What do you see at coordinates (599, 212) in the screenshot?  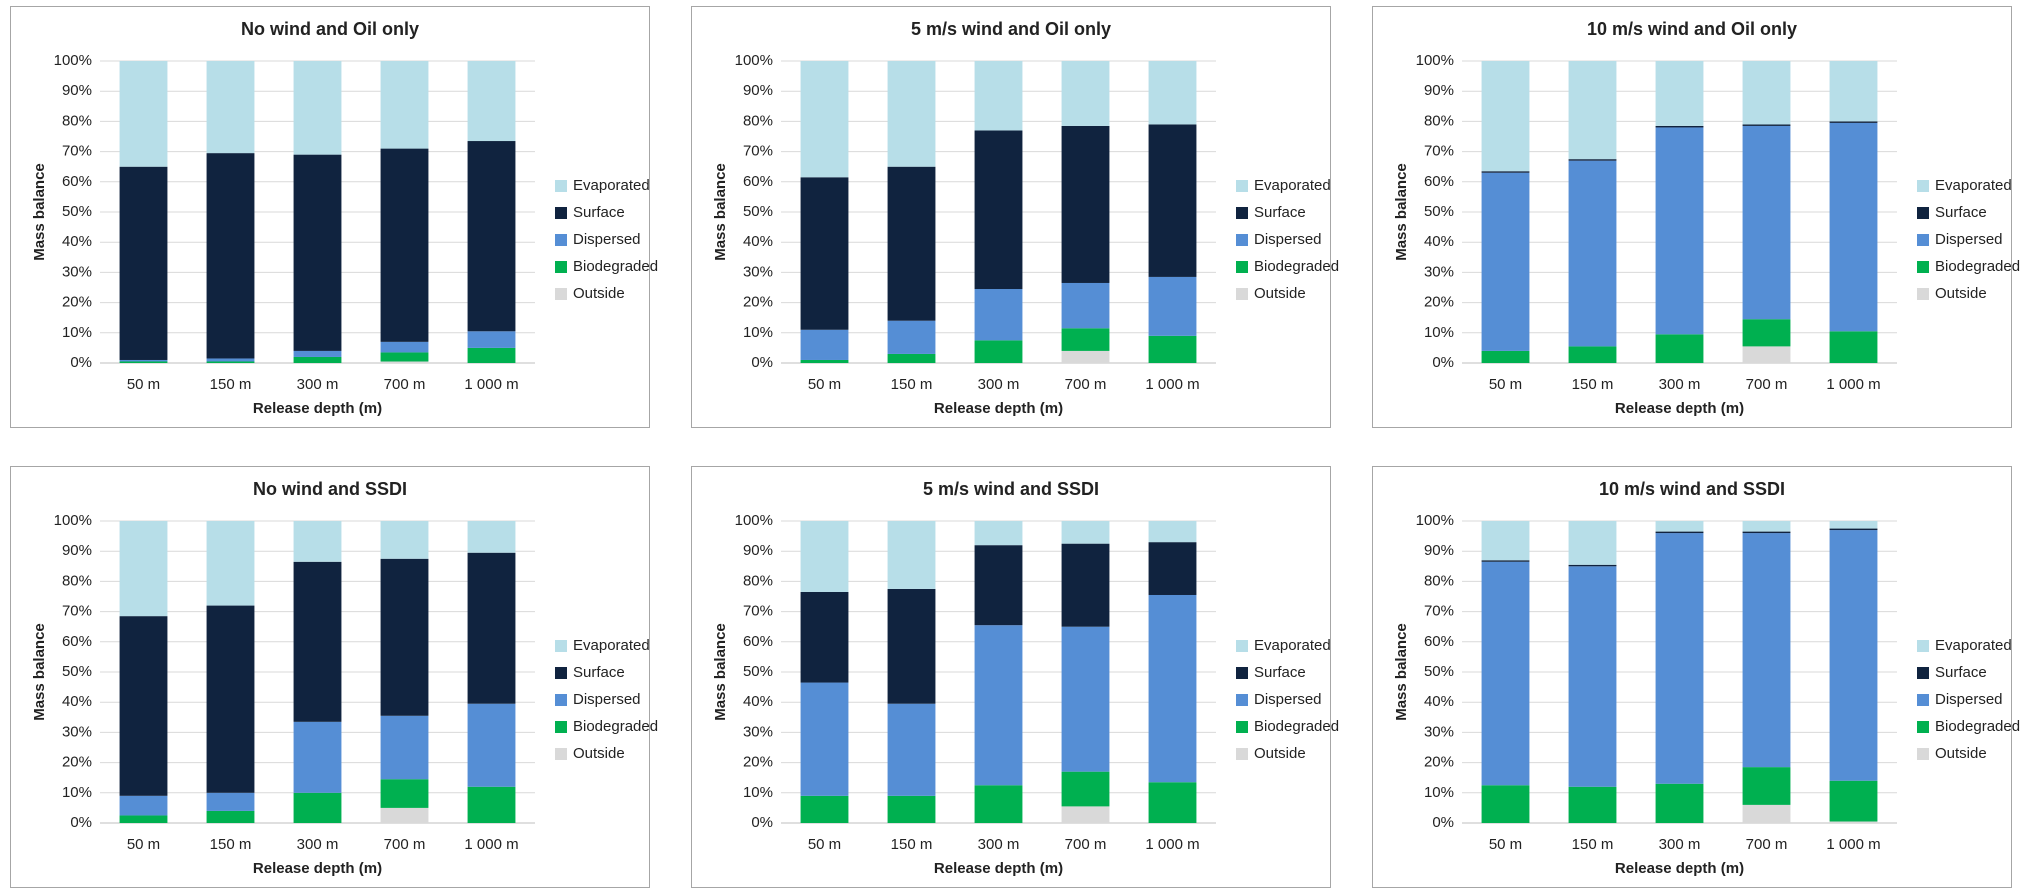 I see `legend-label: Surface` at bounding box center [599, 212].